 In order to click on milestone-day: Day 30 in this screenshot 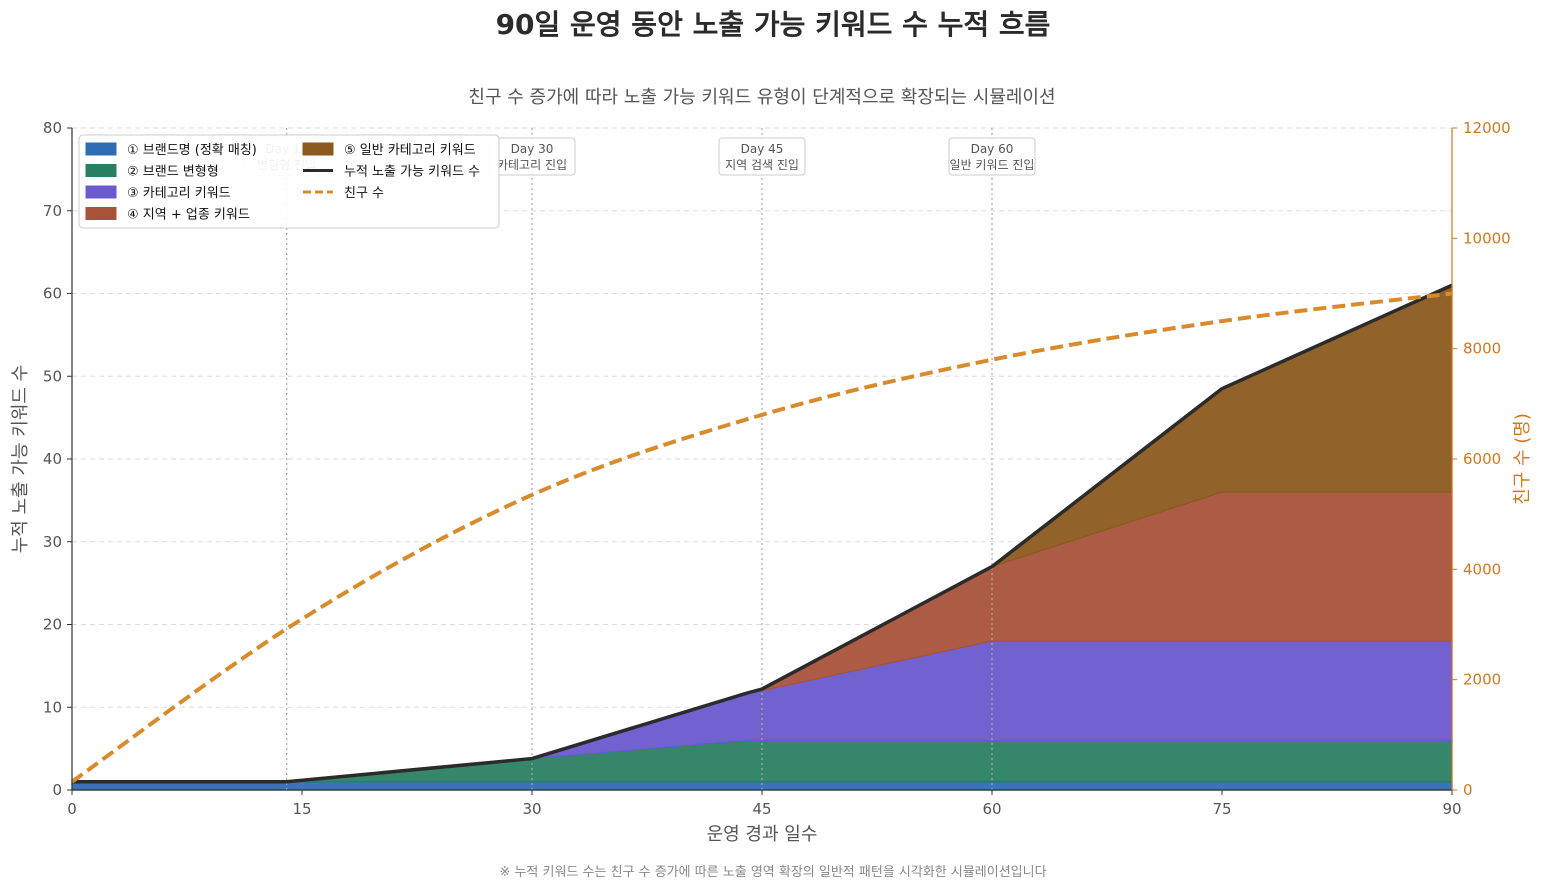, I will do `click(532, 149)`.